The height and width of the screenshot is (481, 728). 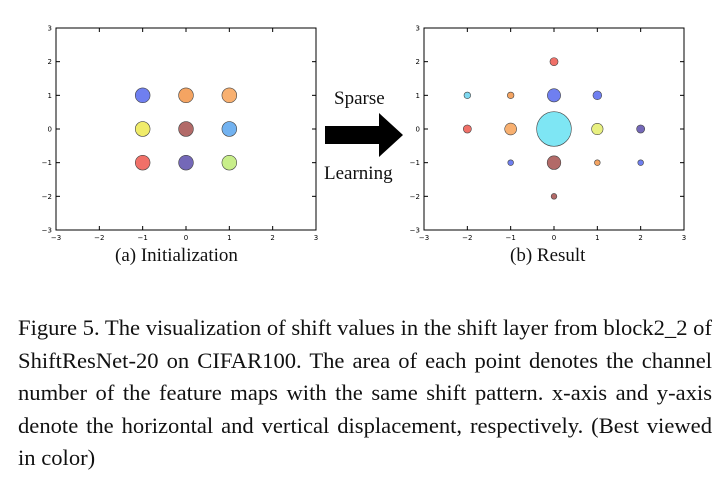 I want to click on a-ytick-label: 3, so click(x=50, y=29).